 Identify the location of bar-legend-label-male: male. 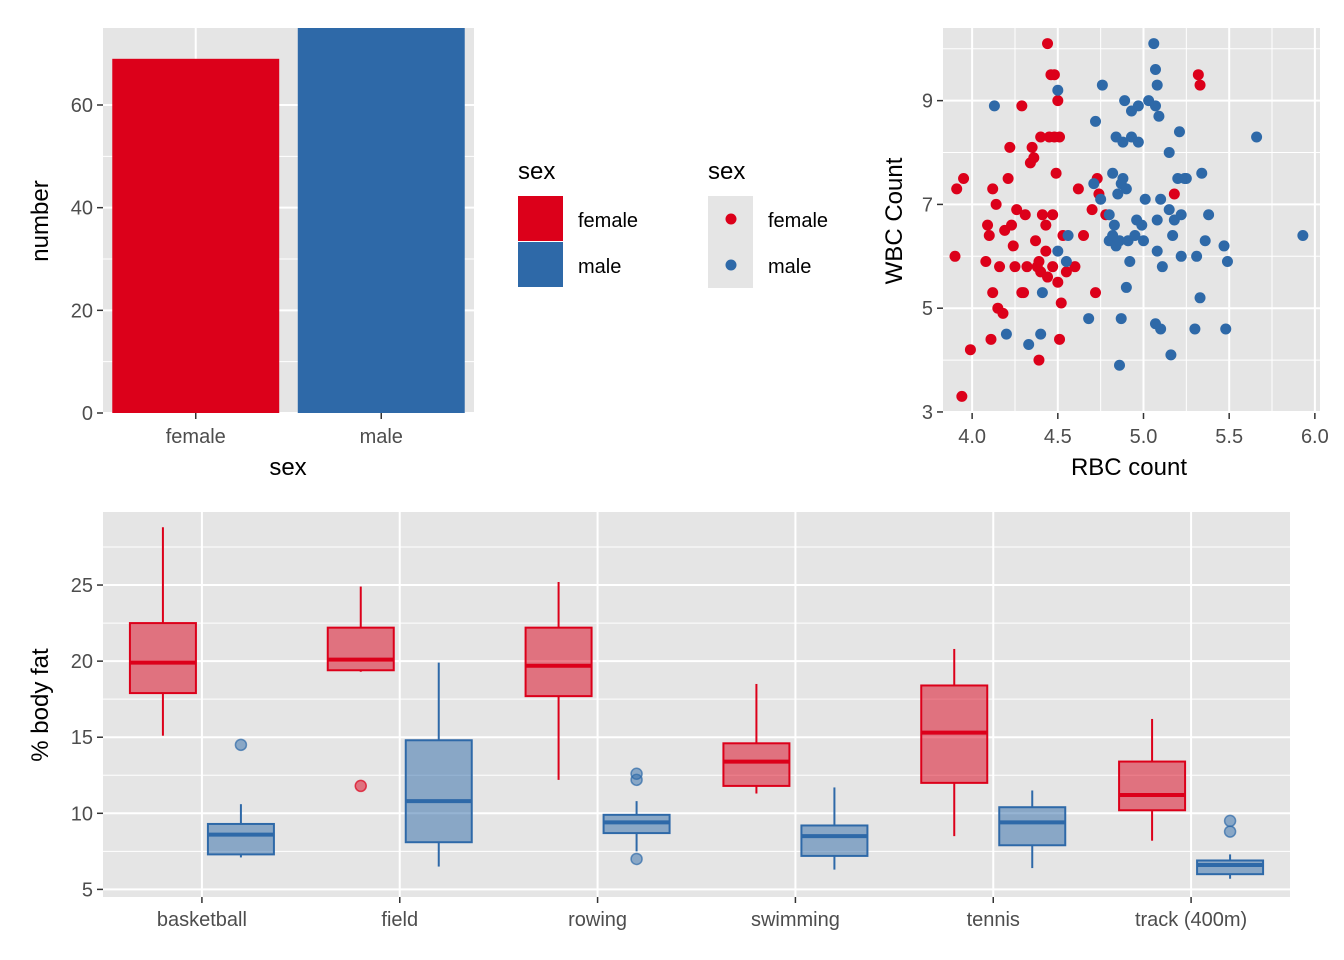
(599, 267).